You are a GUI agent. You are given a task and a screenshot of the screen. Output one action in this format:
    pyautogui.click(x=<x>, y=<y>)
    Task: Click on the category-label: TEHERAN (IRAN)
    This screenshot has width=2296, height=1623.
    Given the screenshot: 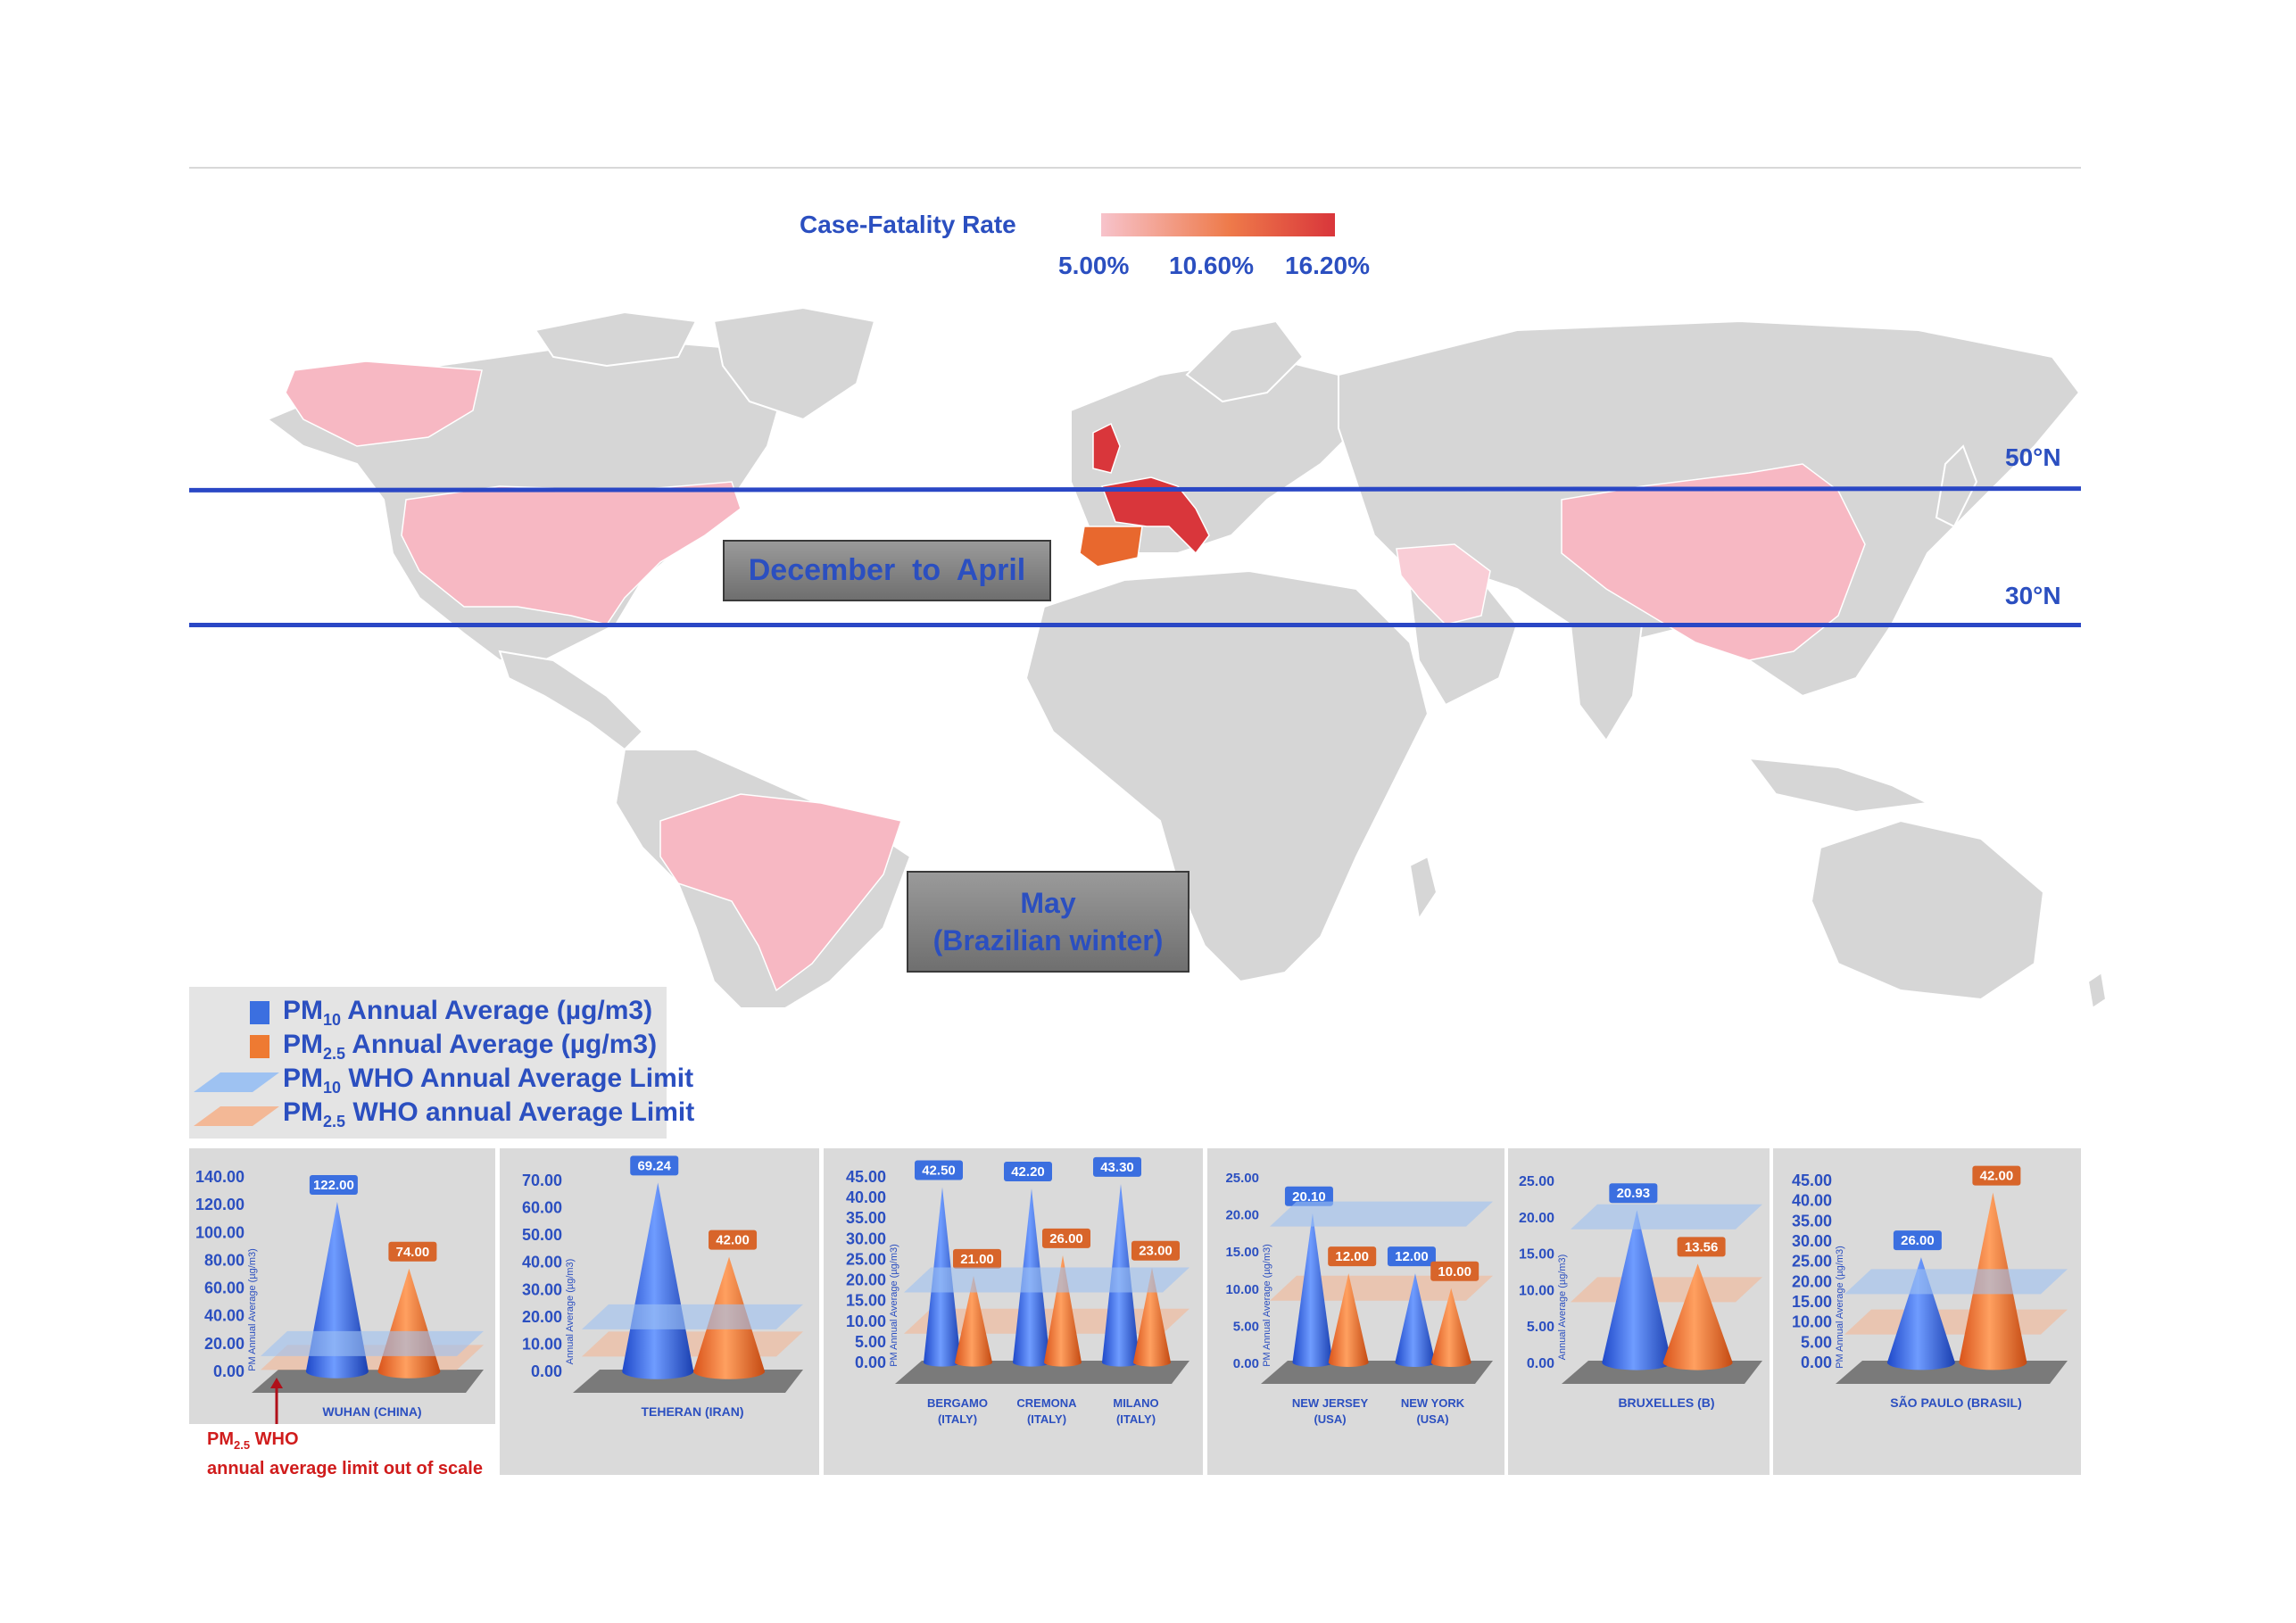 What is the action you would take?
    pyautogui.click(x=692, y=1411)
    